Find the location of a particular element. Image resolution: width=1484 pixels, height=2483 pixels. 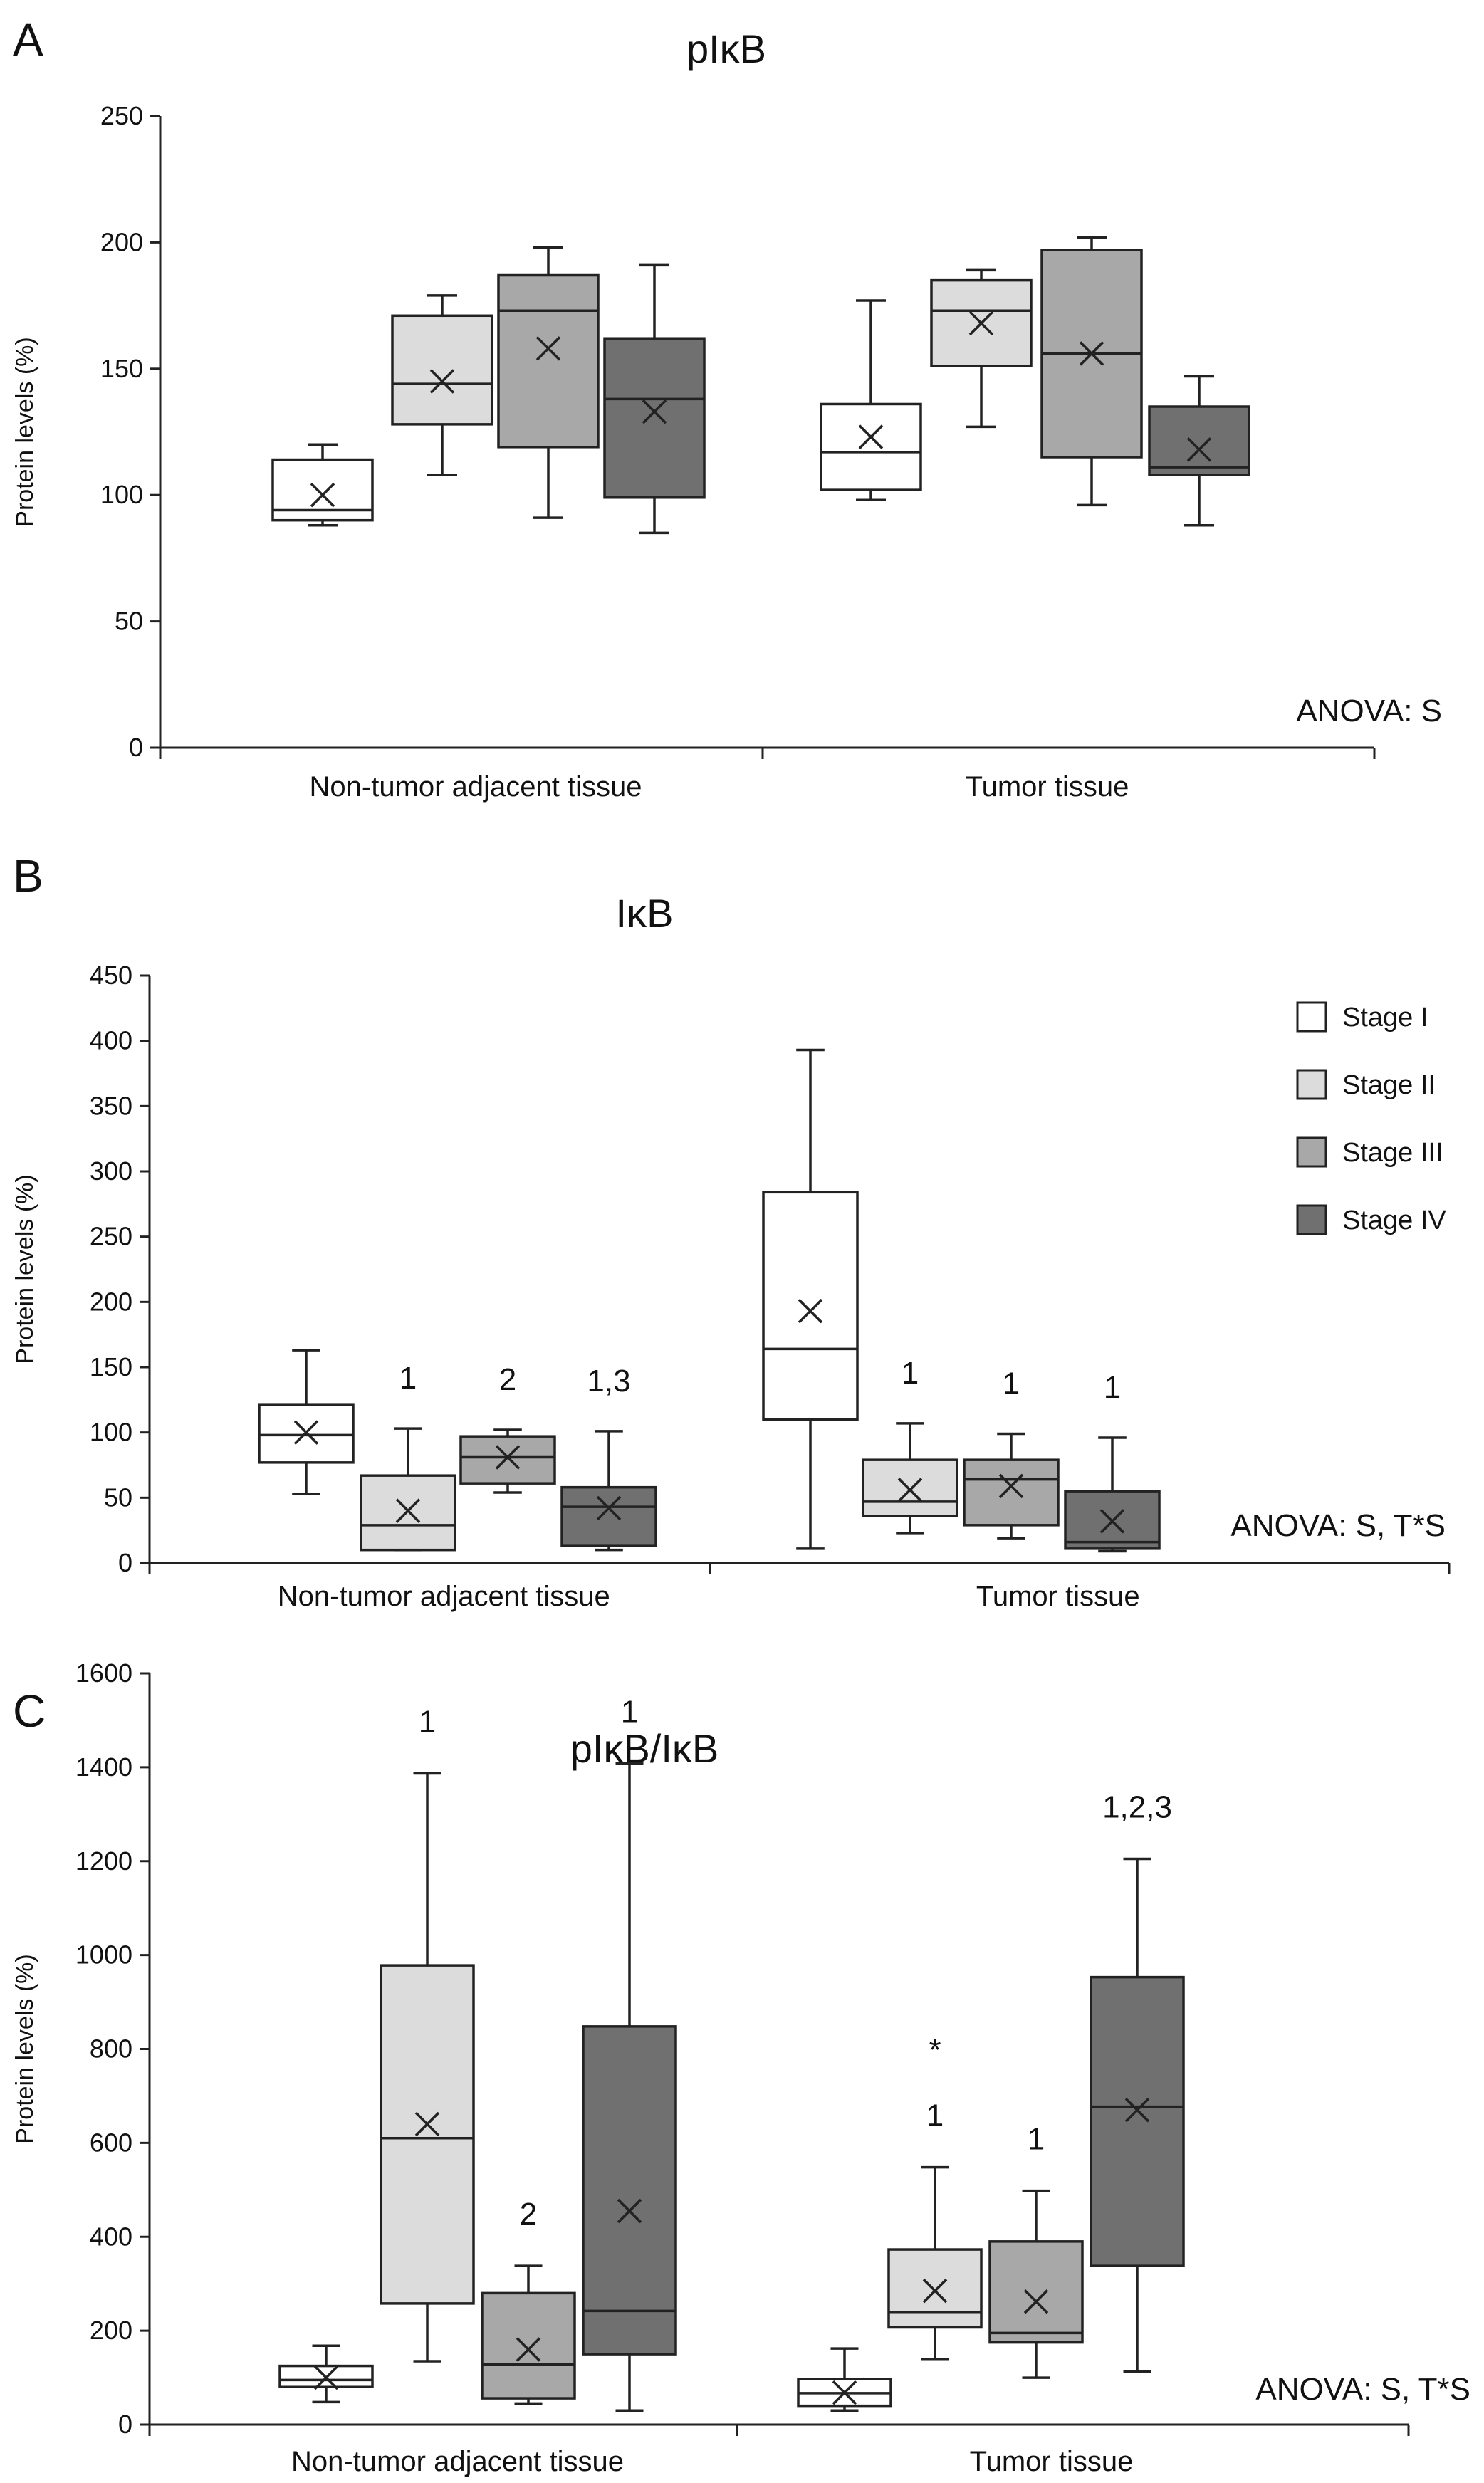

panel-letter-b: B is located at coordinates (28, 875).